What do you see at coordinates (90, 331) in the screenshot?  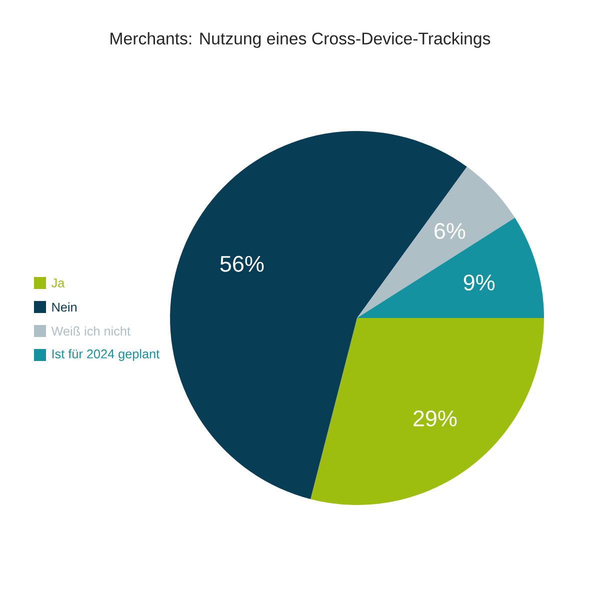 I see `legend-label: Weiß ich nicht` at bounding box center [90, 331].